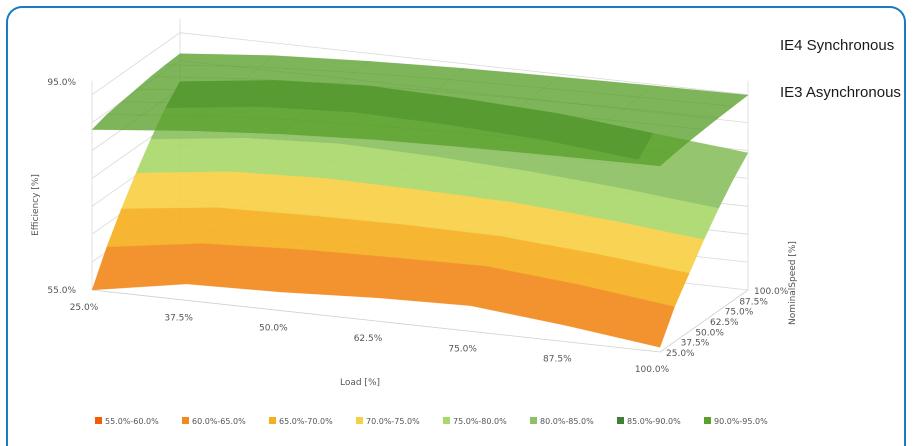 The height and width of the screenshot is (446, 920). What do you see at coordinates (61, 291) in the screenshot?
I see `y-tick-label: 55.0%` at bounding box center [61, 291].